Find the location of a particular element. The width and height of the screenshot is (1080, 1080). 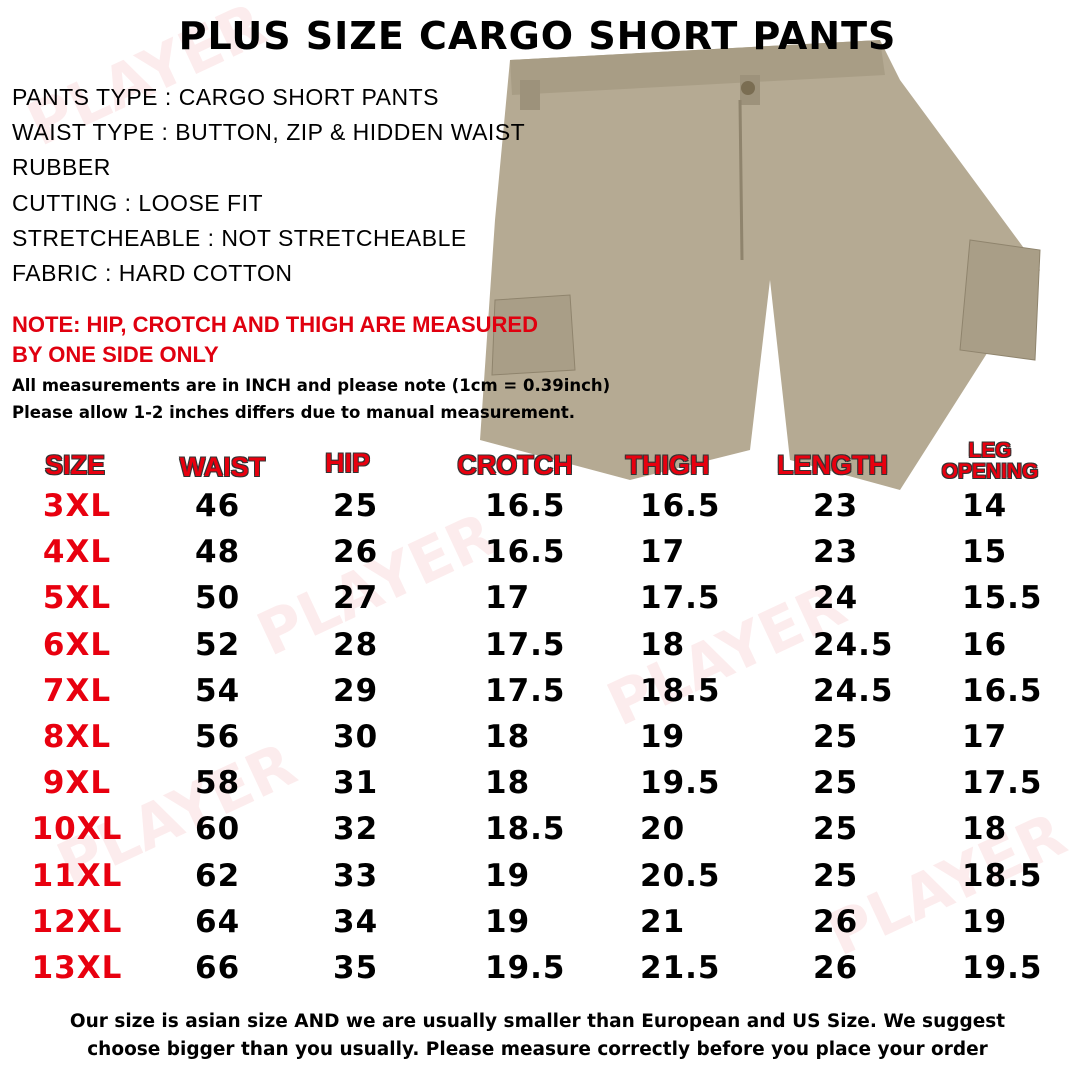

cell-size: 13XL is located at coordinates (77, 968).